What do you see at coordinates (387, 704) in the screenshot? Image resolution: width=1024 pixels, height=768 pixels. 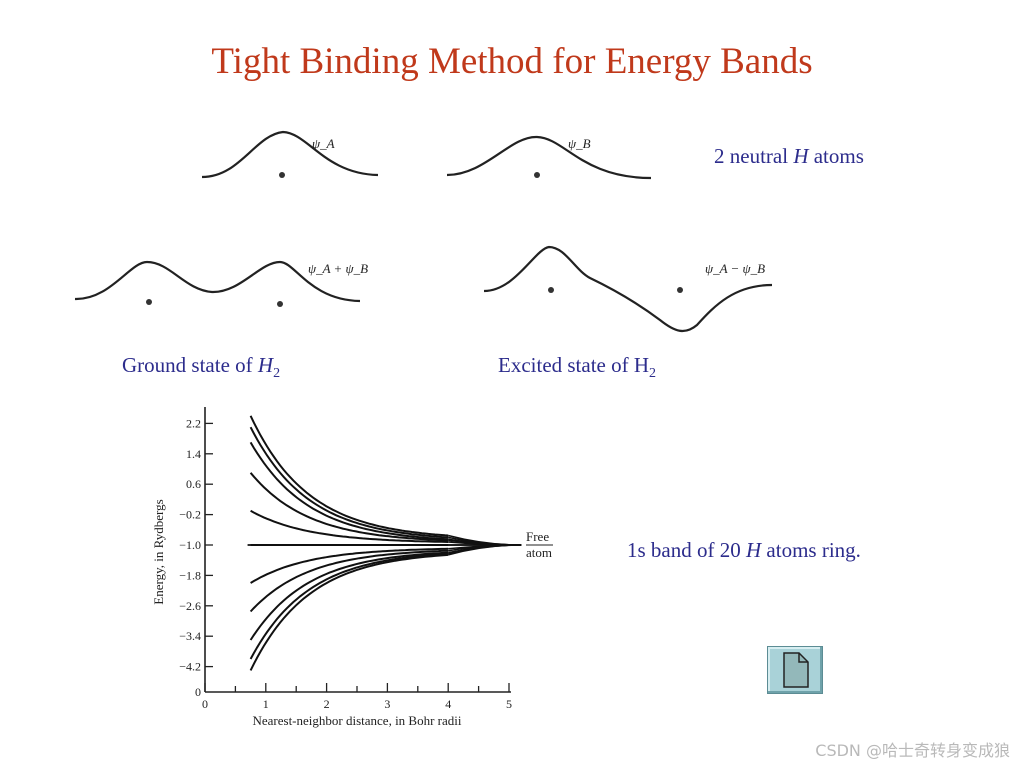 I see `chart-x-tick-label: 3` at bounding box center [387, 704].